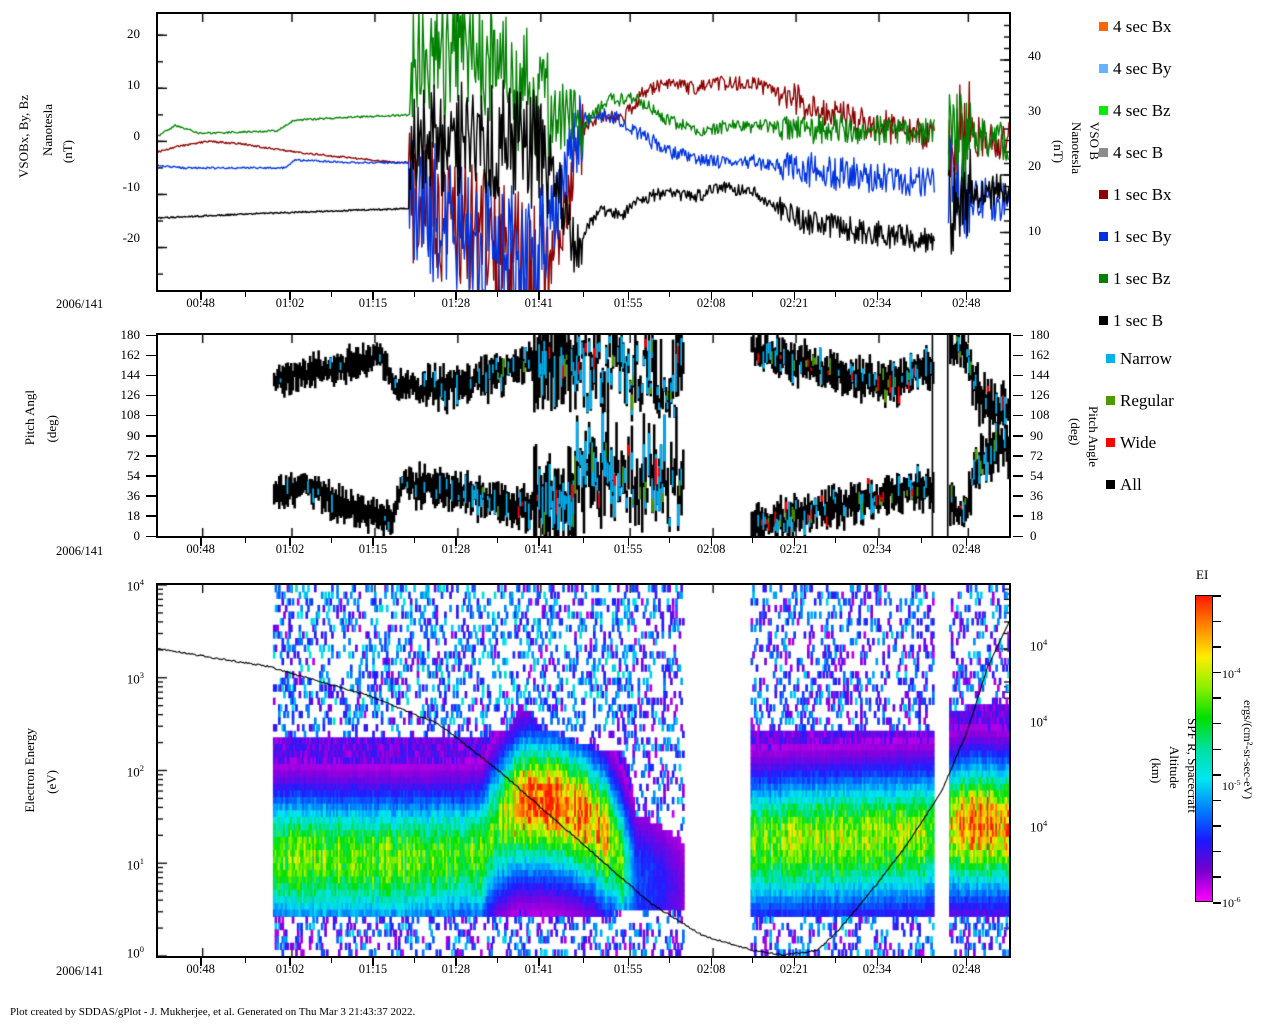 The height and width of the screenshot is (1024, 1280). I want to click on legend-item-1-sec-bz: 1 sec Bz, so click(1135, 278).